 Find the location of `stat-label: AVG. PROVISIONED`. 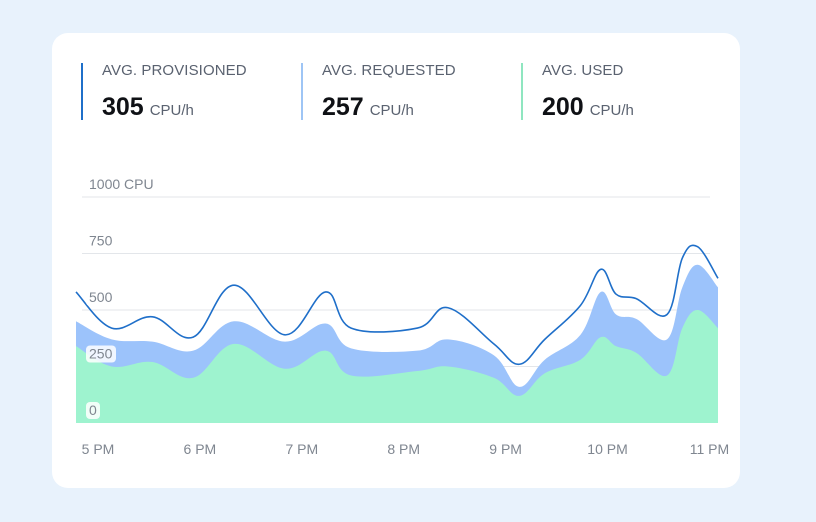

stat-label: AVG. PROVISIONED is located at coordinates (174, 70).